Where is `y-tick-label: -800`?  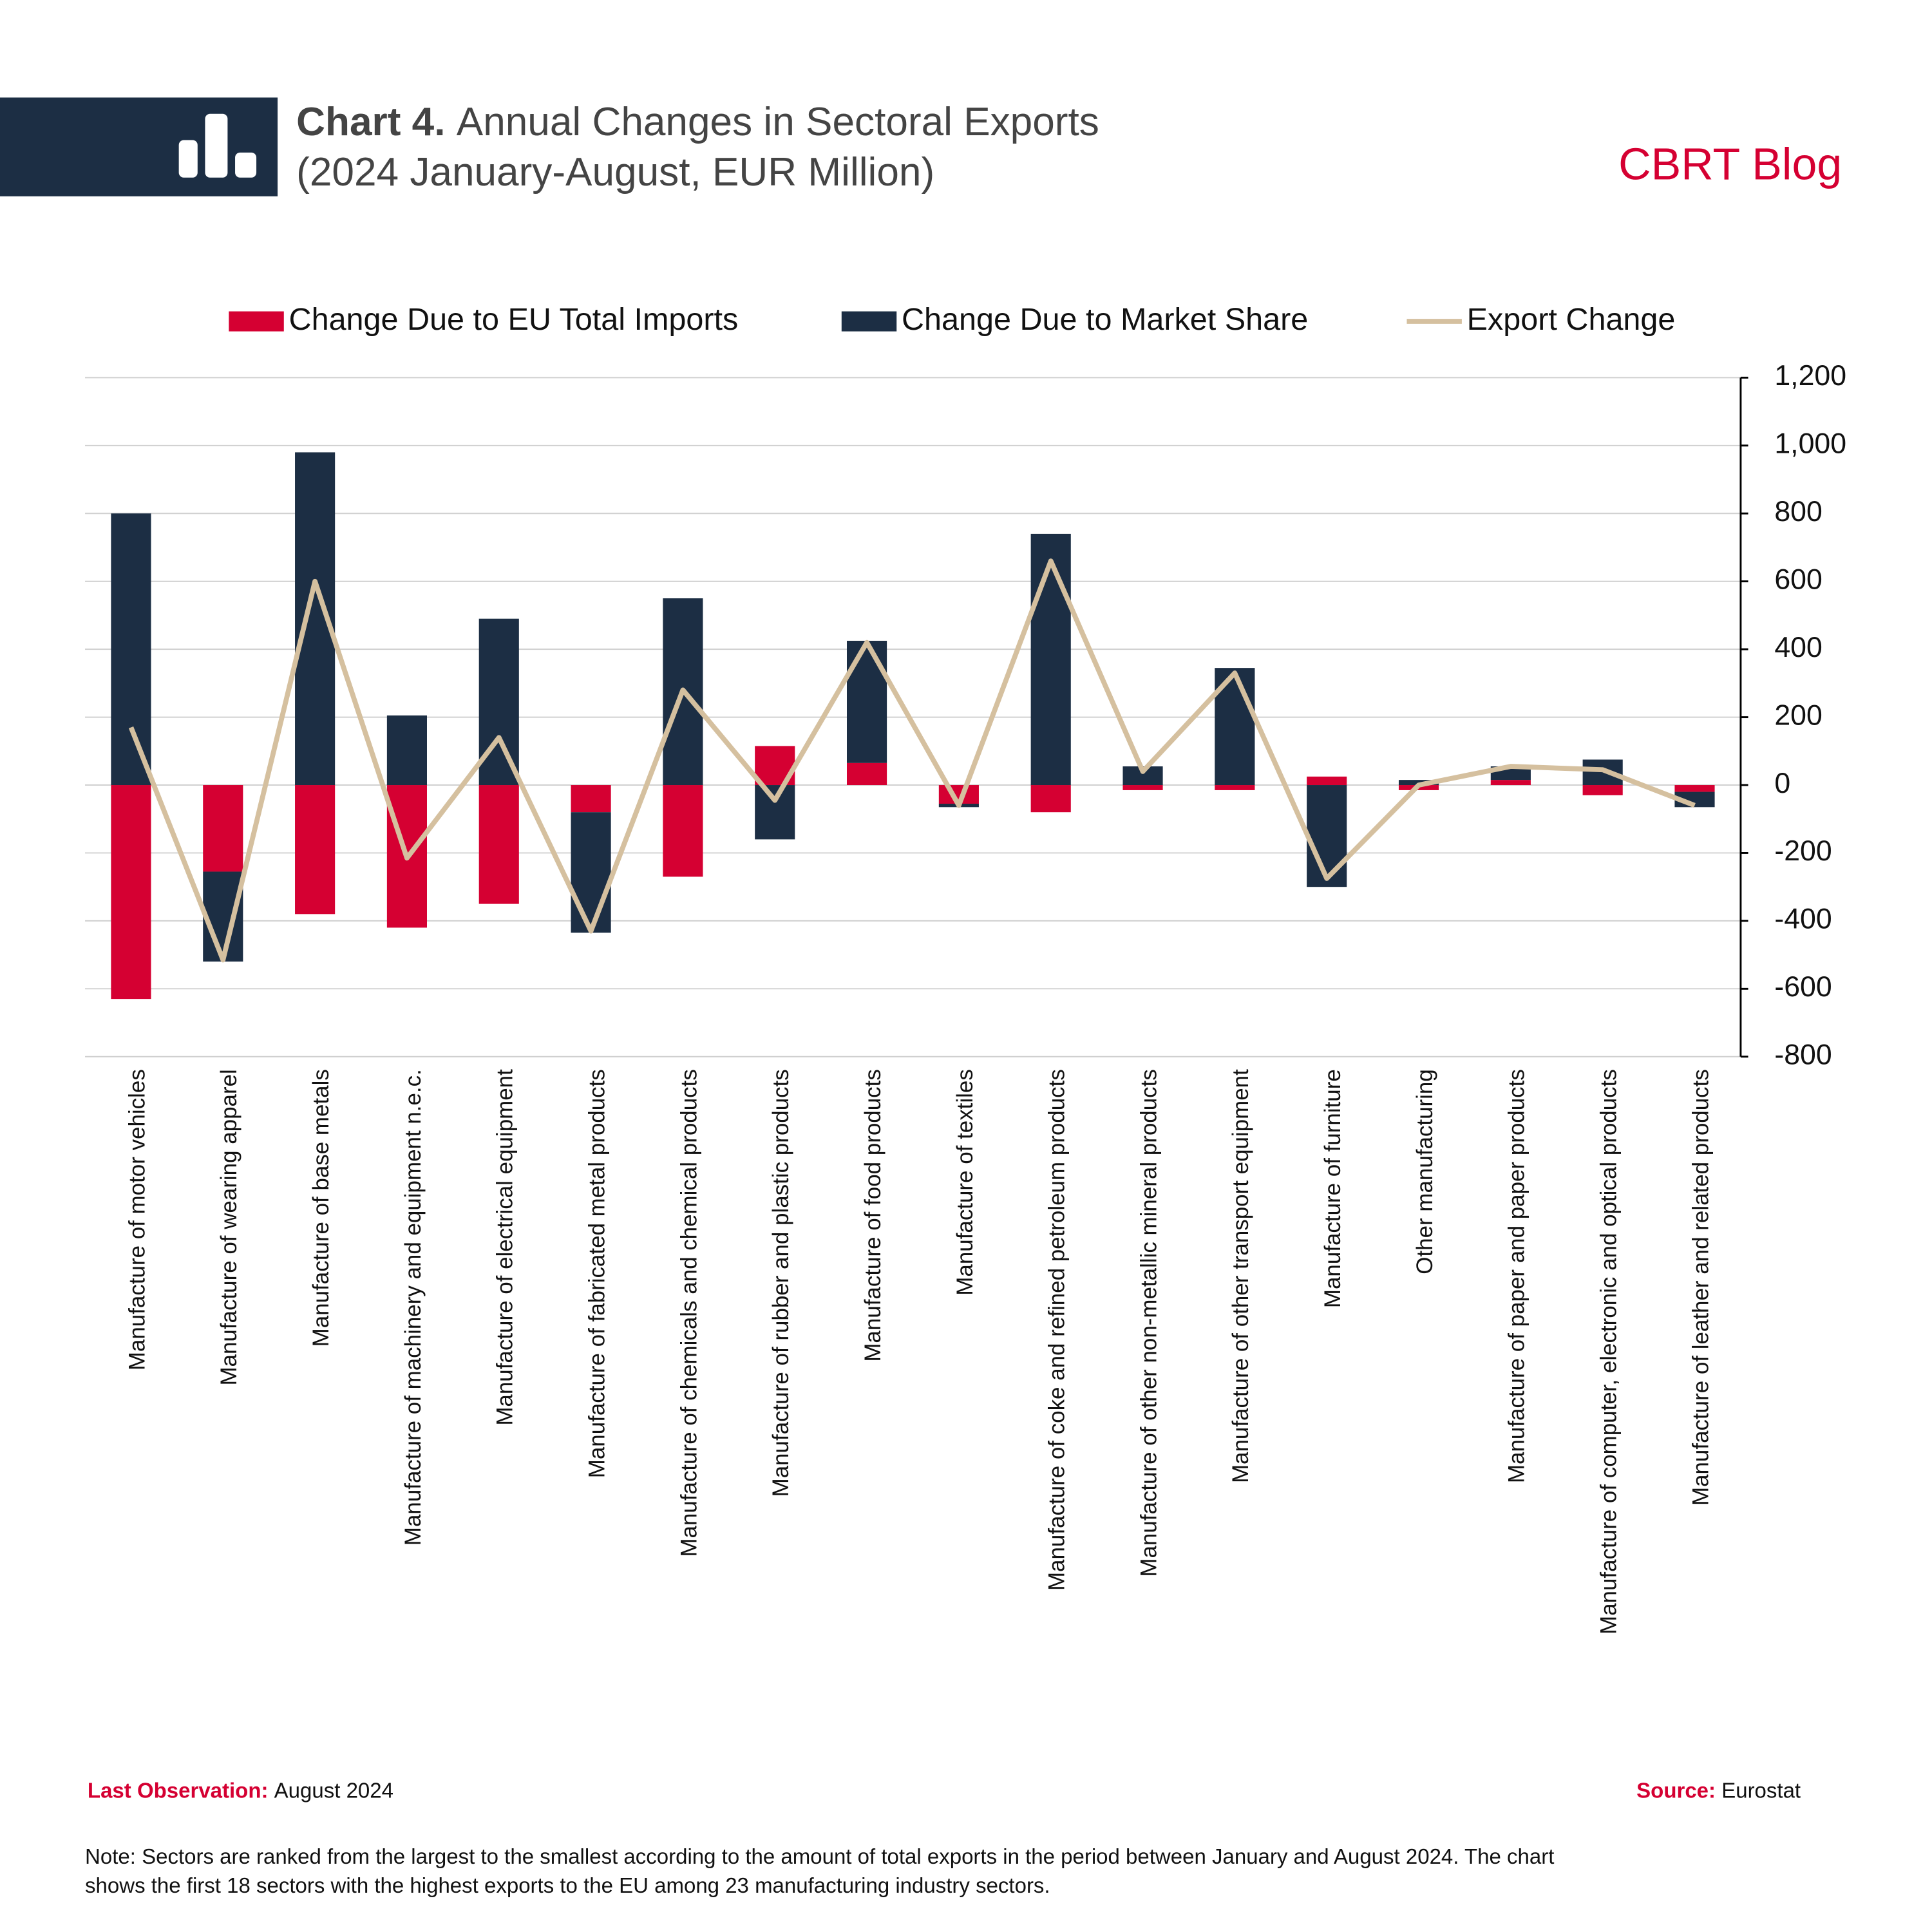
y-tick-label: -800 is located at coordinates (1803, 1055).